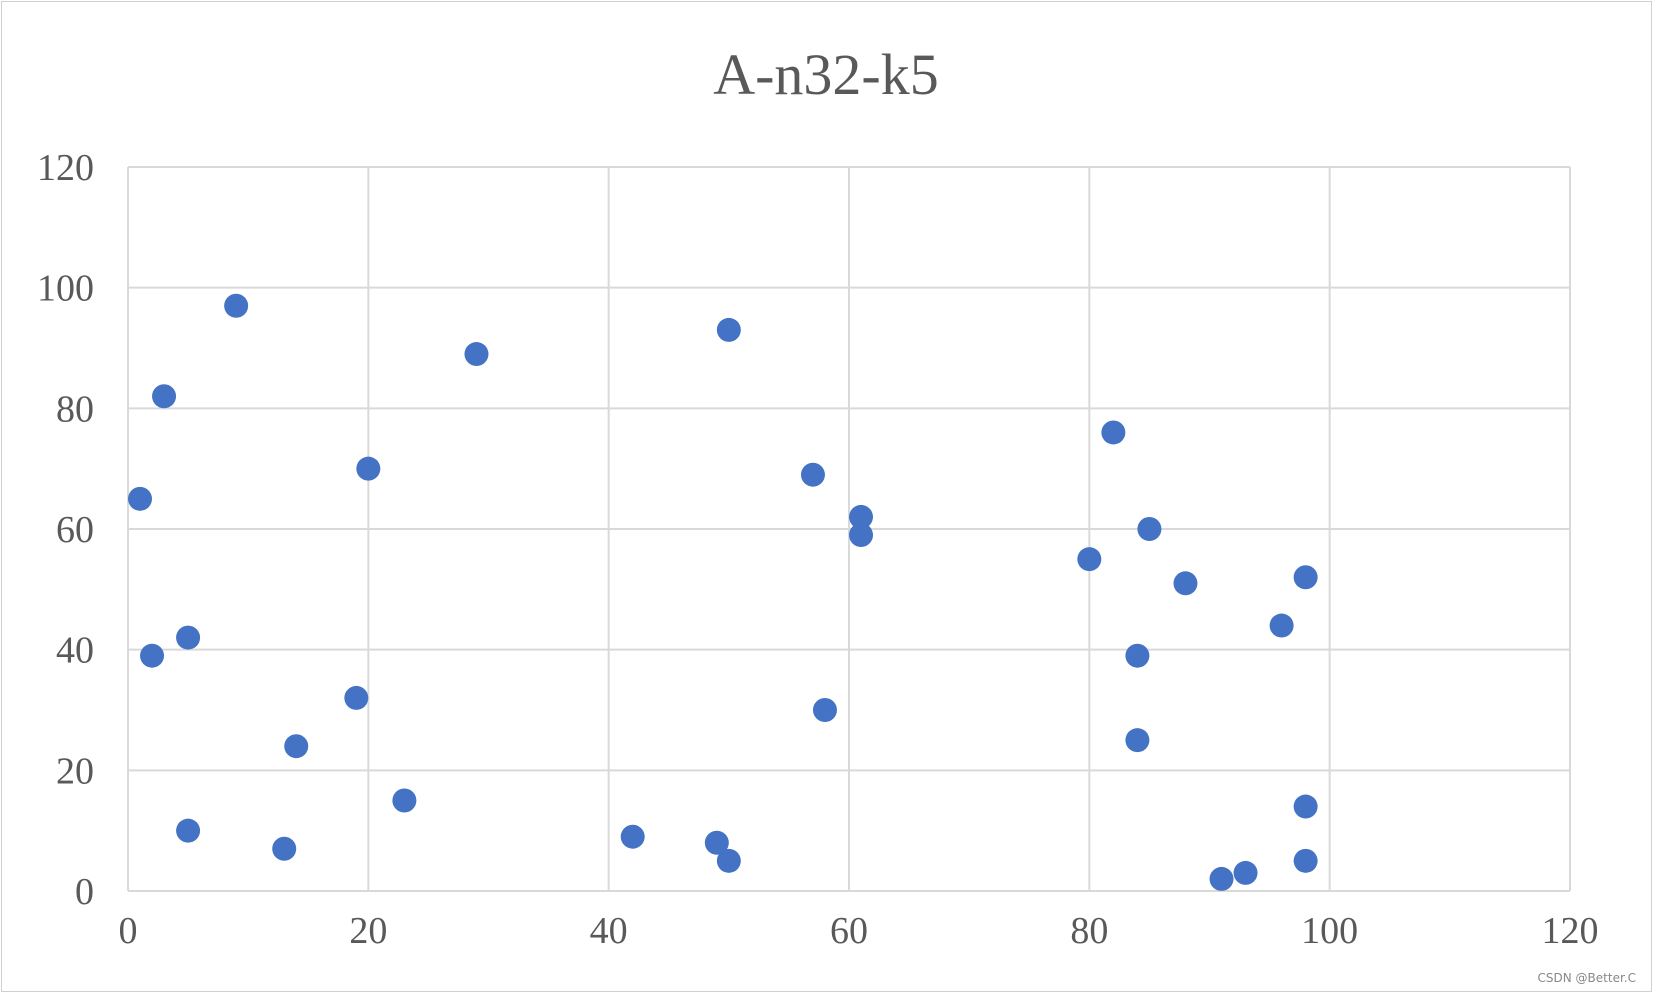  I want to click on y-tick-label: 20, so click(75, 771).